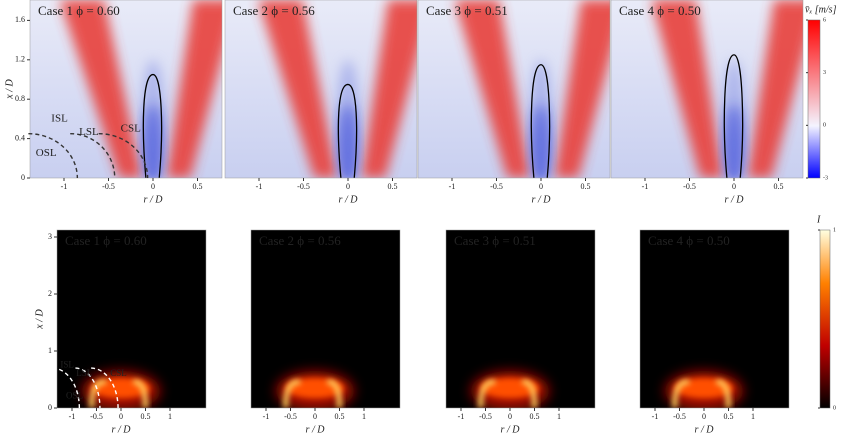  Describe the element at coordinates (20, 19) in the screenshot. I see `y-tick-label: 1.6` at that location.